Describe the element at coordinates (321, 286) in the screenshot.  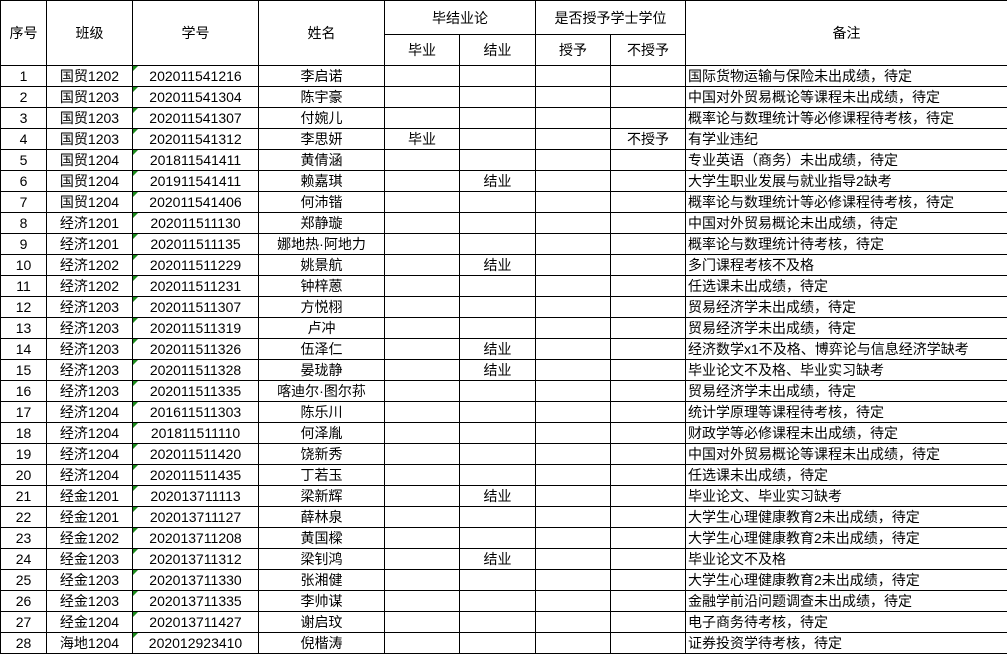
I see `cell-name: 钟梓蒽` at that location.